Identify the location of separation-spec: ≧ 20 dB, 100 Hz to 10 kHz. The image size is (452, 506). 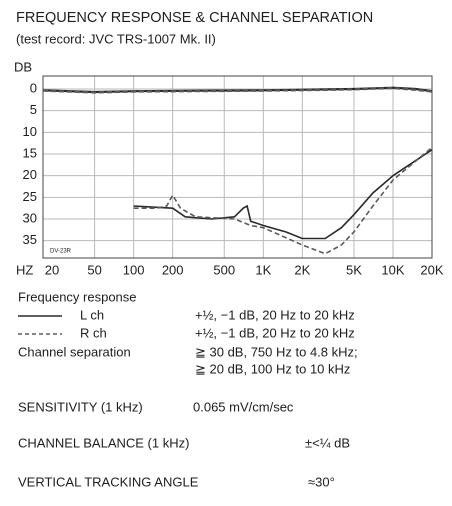
(272, 368).